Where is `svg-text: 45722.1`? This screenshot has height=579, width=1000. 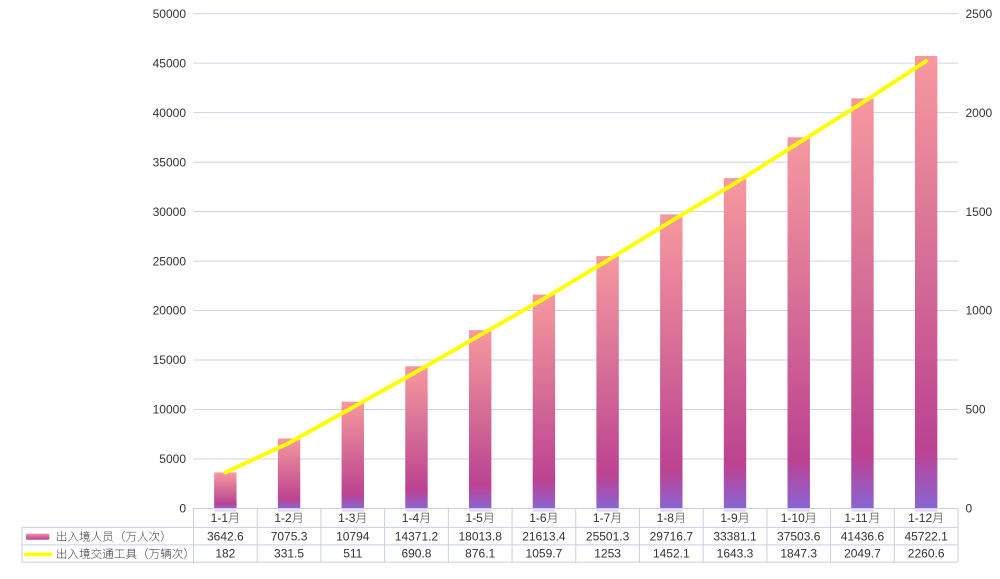
svg-text: 45722.1 is located at coordinates (926, 536).